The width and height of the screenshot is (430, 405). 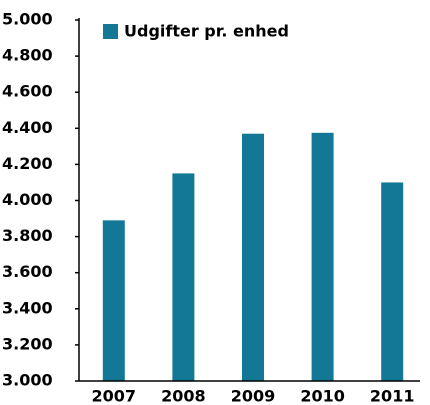 What do you see at coordinates (27, 343) in the screenshot?
I see `y-tick-label: 3.200` at bounding box center [27, 343].